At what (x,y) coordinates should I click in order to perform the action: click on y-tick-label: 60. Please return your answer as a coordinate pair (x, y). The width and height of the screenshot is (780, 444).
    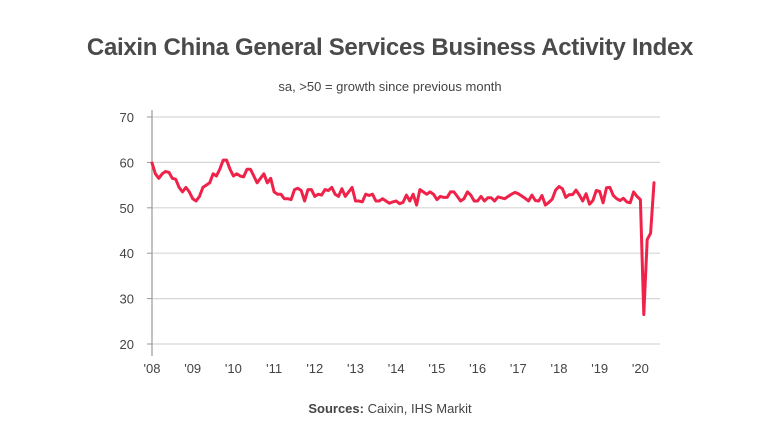
    Looking at the image, I should click on (127, 162).